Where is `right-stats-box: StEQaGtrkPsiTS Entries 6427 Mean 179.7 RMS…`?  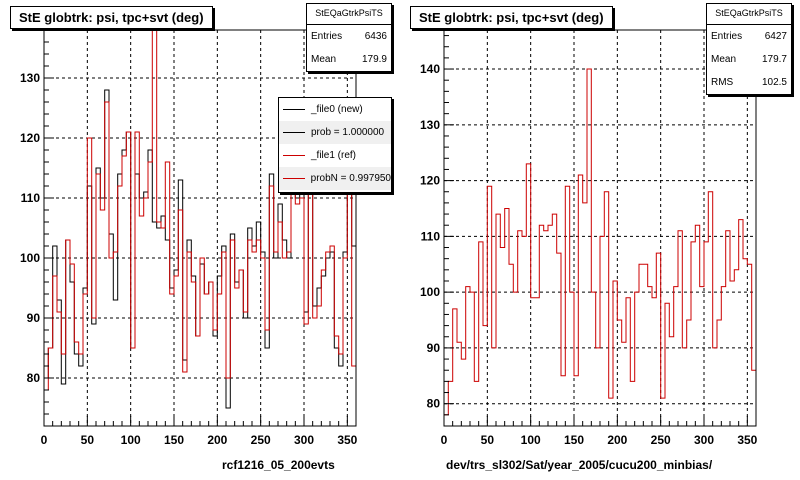 right-stats-box: StEQaGtrkPsiTS Entries 6427 Mean 179.7 RMS… is located at coordinates (749, 49).